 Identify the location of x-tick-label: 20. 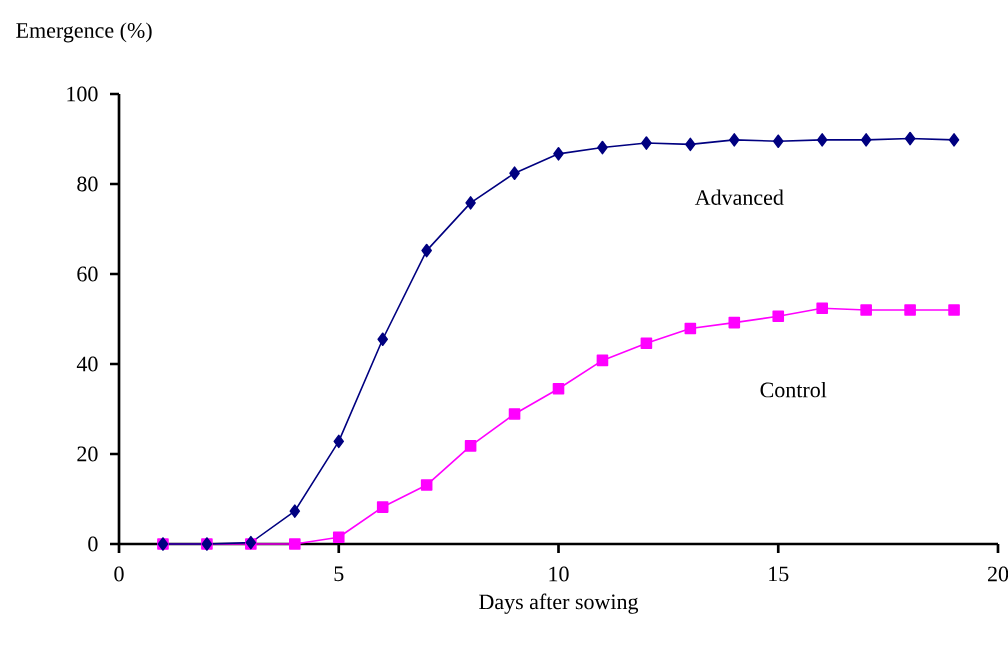
(997, 574).